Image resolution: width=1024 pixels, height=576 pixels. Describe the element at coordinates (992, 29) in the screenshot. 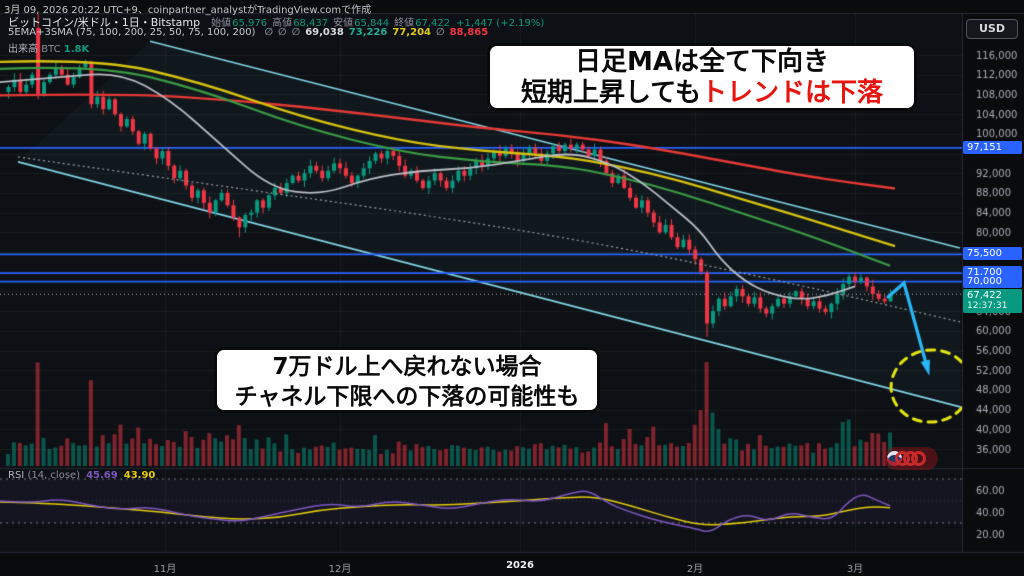

I see `currency-toggle-button: USD` at that location.